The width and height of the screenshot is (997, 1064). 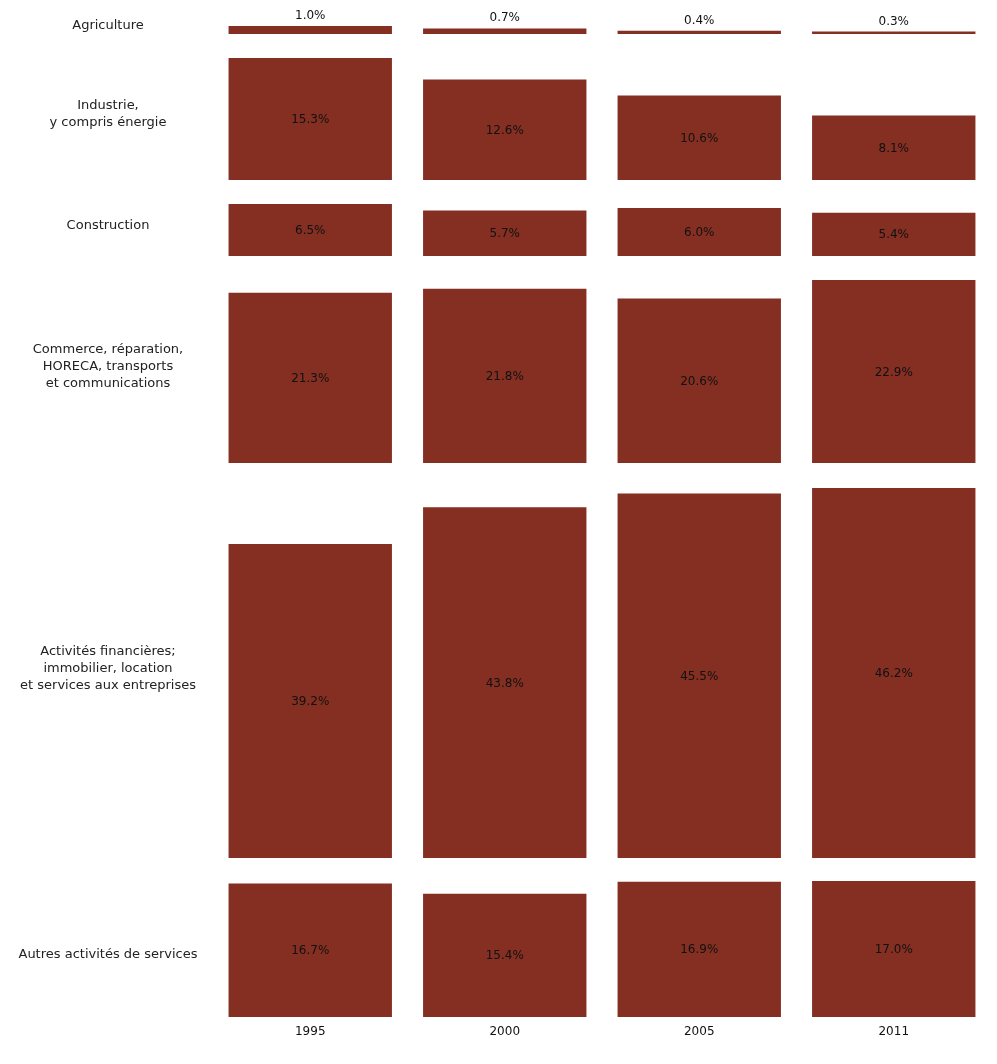 I want to click on data-label: 8.1%, so click(x=893, y=147).